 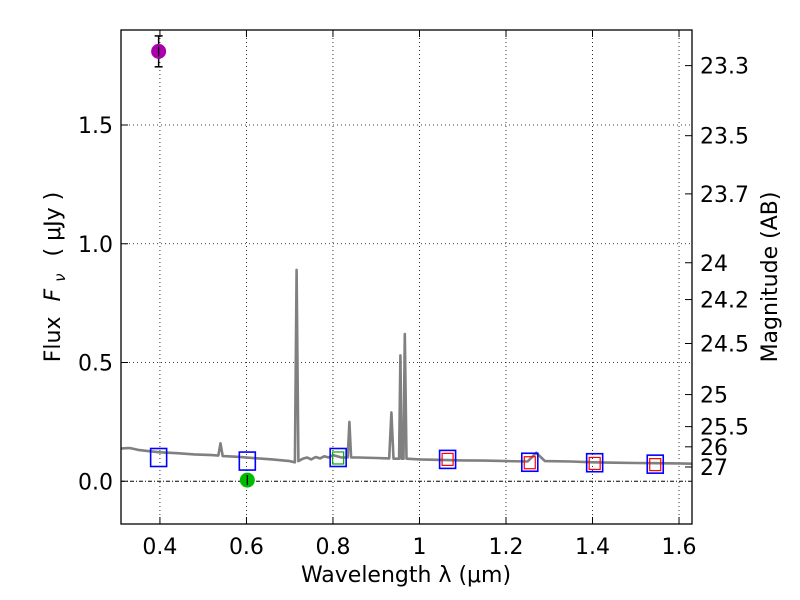 What do you see at coordinates (724, 67) in the screenshot?
I see `mag-tick-label: 23.3` at bounding box center [724, 67].